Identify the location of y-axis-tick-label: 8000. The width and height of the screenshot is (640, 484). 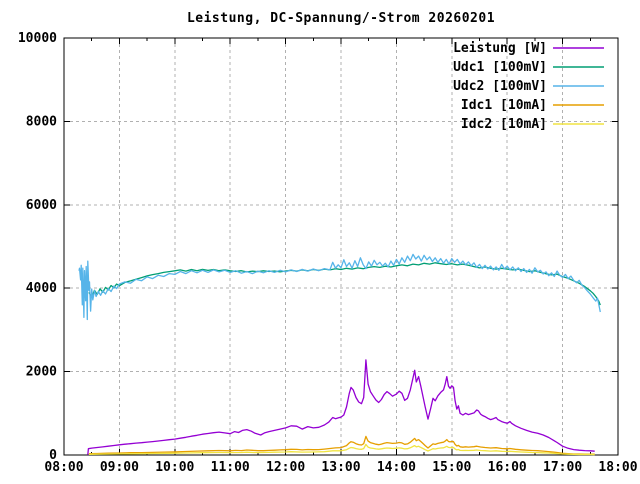
(41, 121).